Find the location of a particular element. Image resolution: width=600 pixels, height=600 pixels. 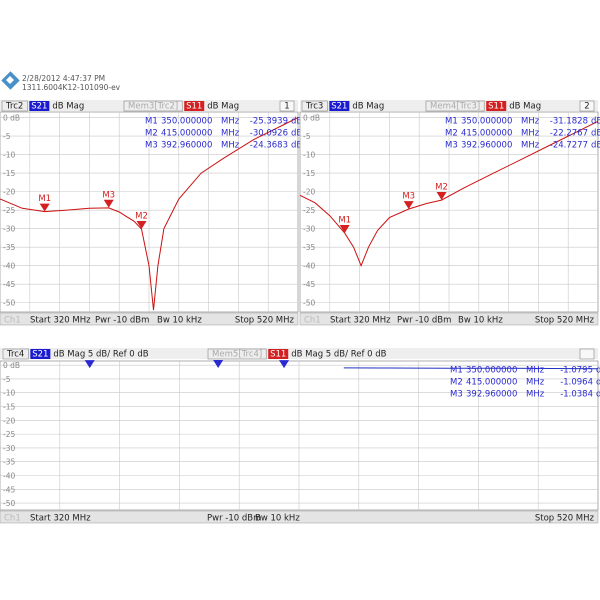

readout-freq: 350.000000 is located at coordinates (186, 122).